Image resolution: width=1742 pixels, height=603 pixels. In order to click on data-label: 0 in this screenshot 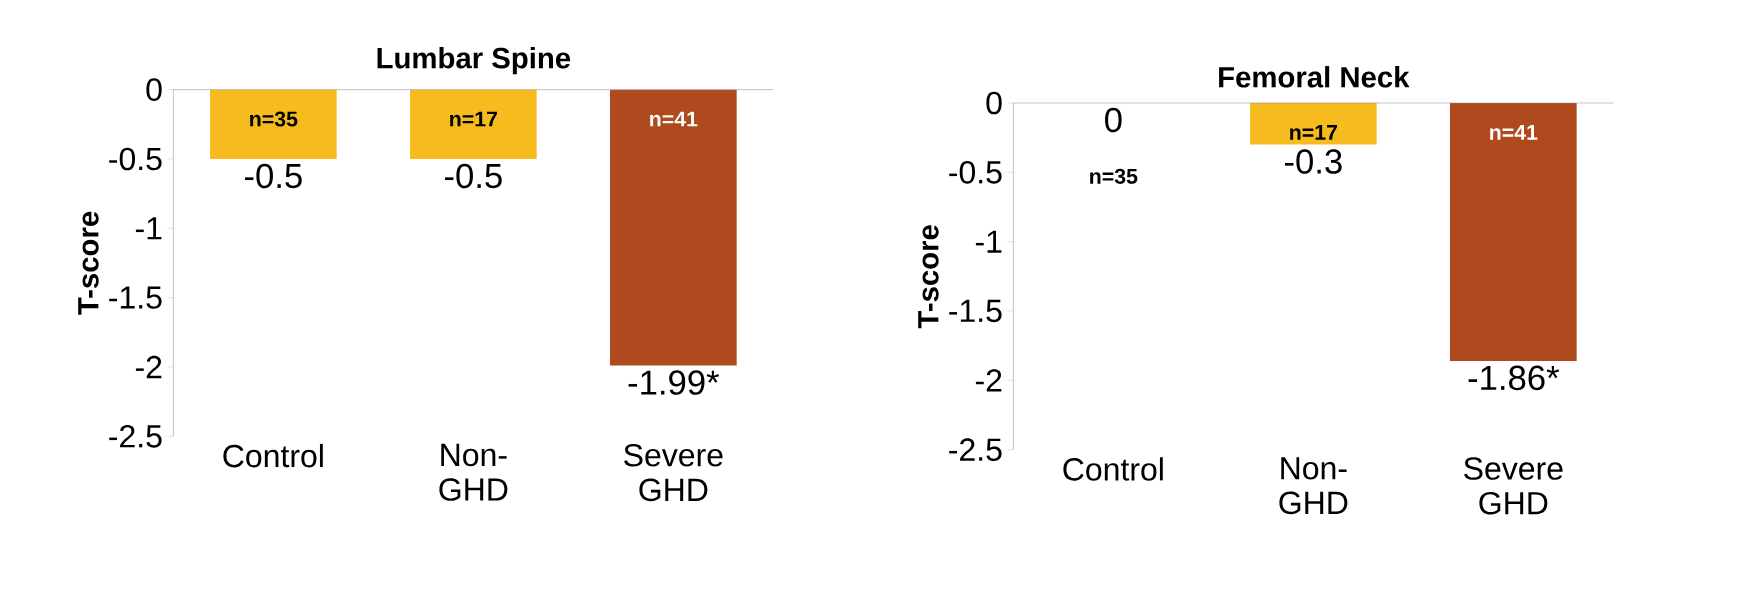, I will do `click(1113, 120)`.